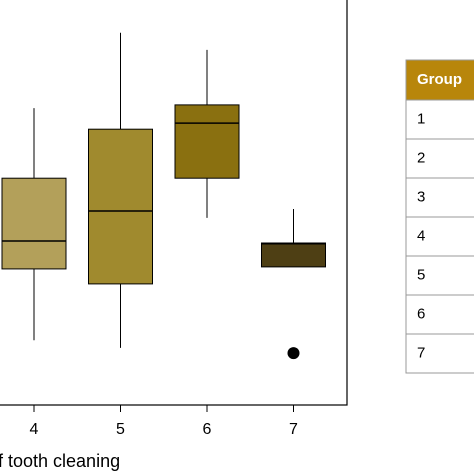  I want to click on table-cell: 5, so click(421, 274).